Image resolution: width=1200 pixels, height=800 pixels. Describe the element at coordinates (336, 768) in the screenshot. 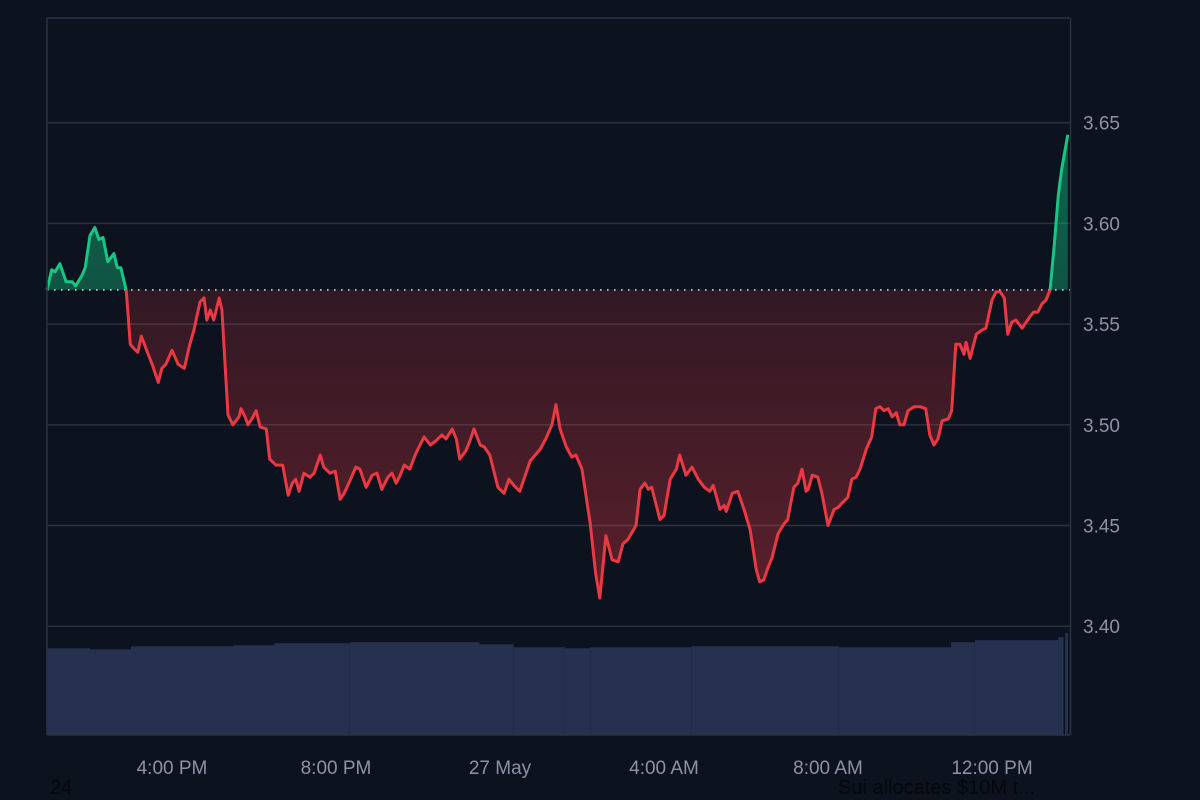

I see `x-tick-label: 8:00 PM` at that location.